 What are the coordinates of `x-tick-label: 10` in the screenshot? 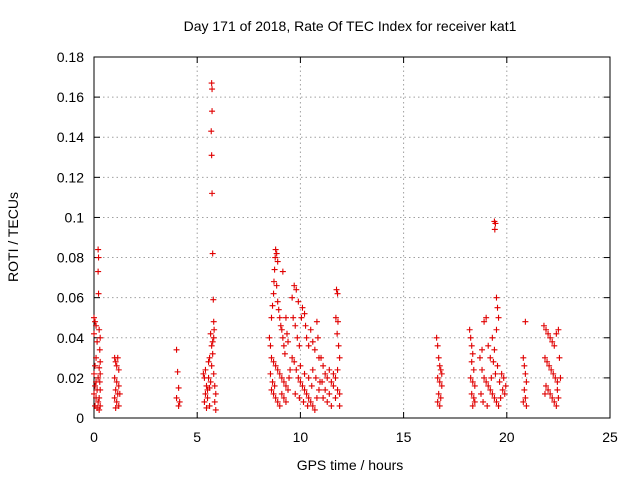 It's located at (301, 437).